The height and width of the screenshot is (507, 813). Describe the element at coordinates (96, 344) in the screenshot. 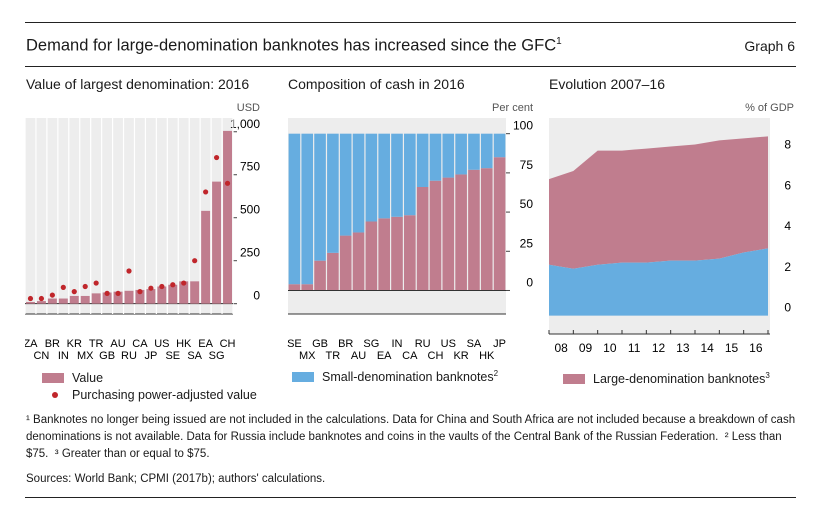

I see `p1-xlabel-TR: TR` at that location.